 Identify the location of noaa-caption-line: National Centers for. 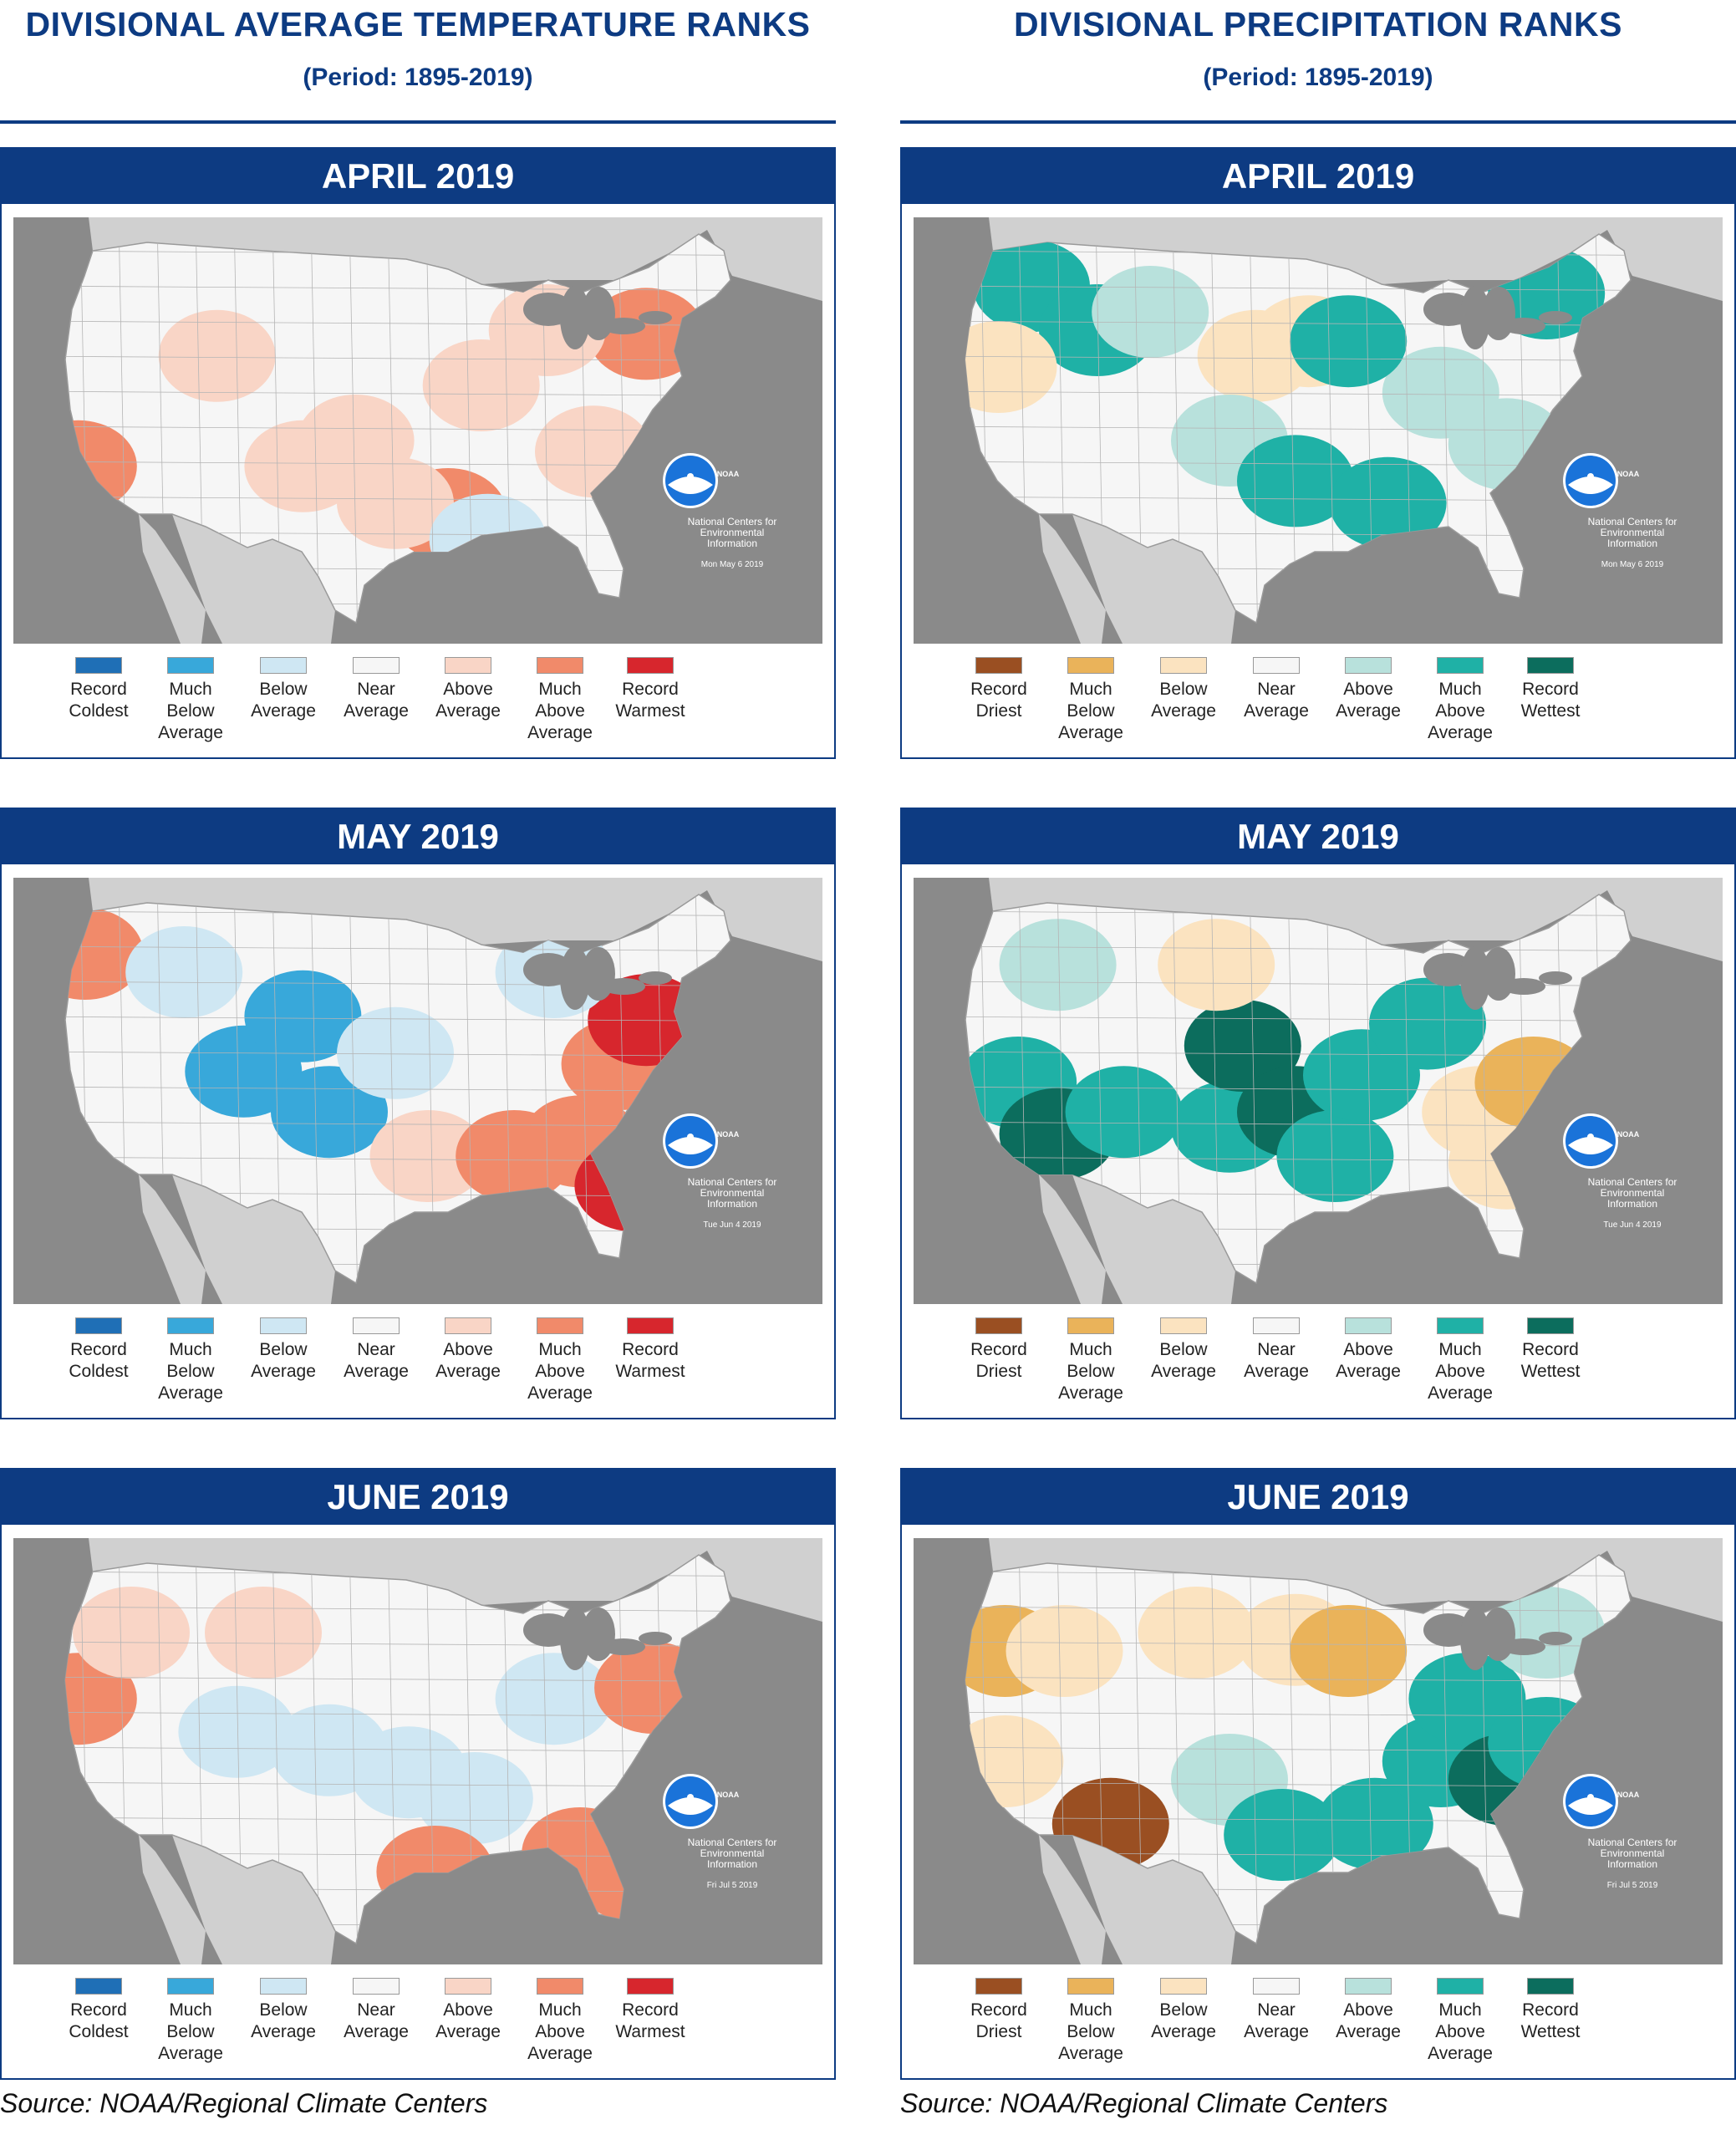
(1632, 1842).